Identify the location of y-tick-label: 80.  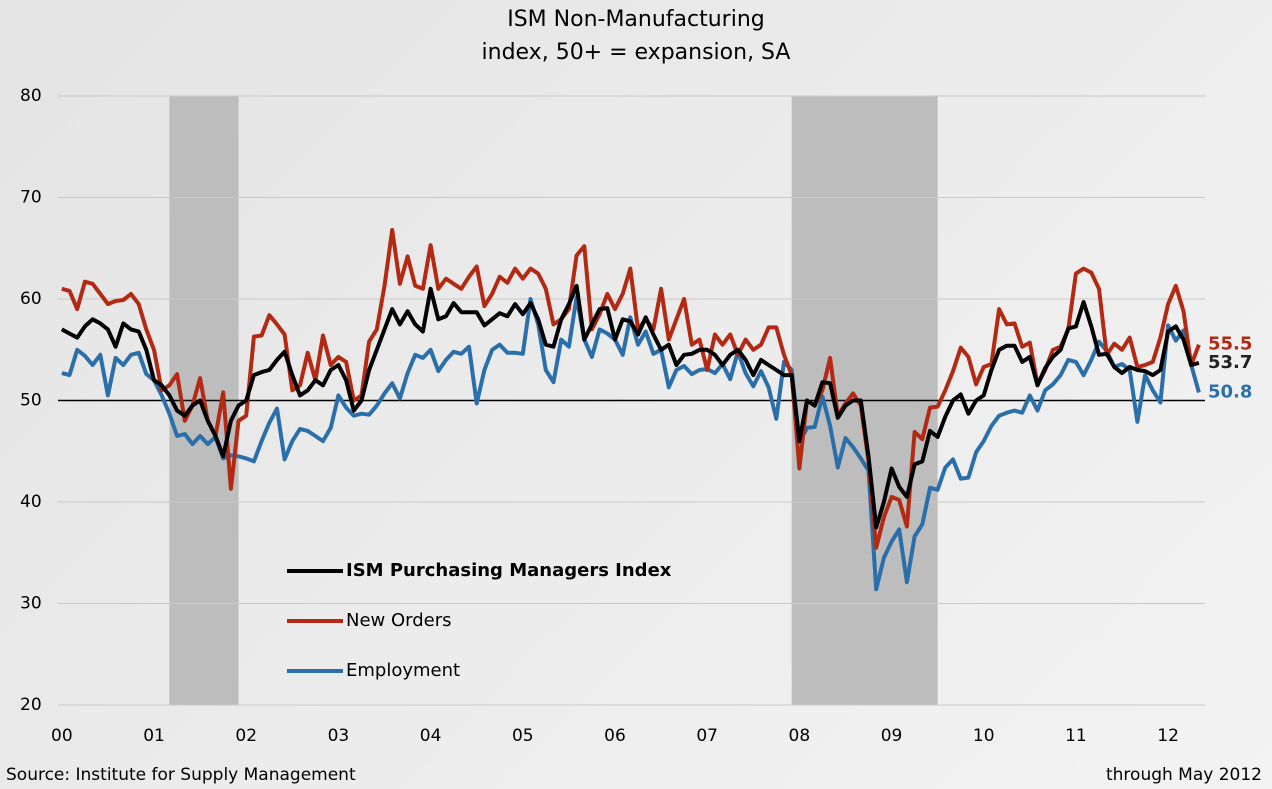
(31, 96).